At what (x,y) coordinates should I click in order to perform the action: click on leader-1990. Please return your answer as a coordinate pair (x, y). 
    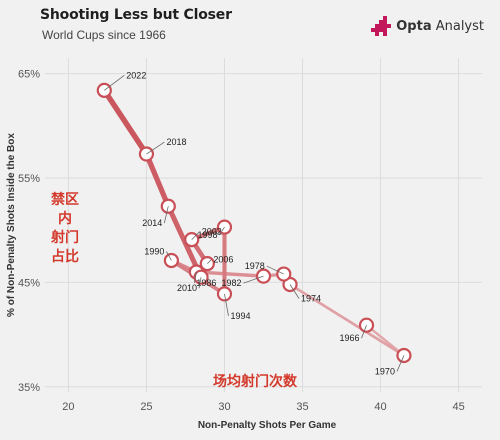
    Looking at the image, I should click on (169, 256).